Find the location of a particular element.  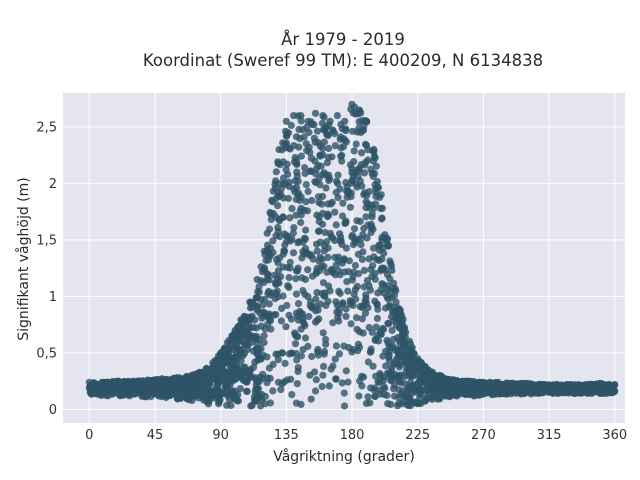

x-tick-label: 360 is located at coordinates (614, 435).